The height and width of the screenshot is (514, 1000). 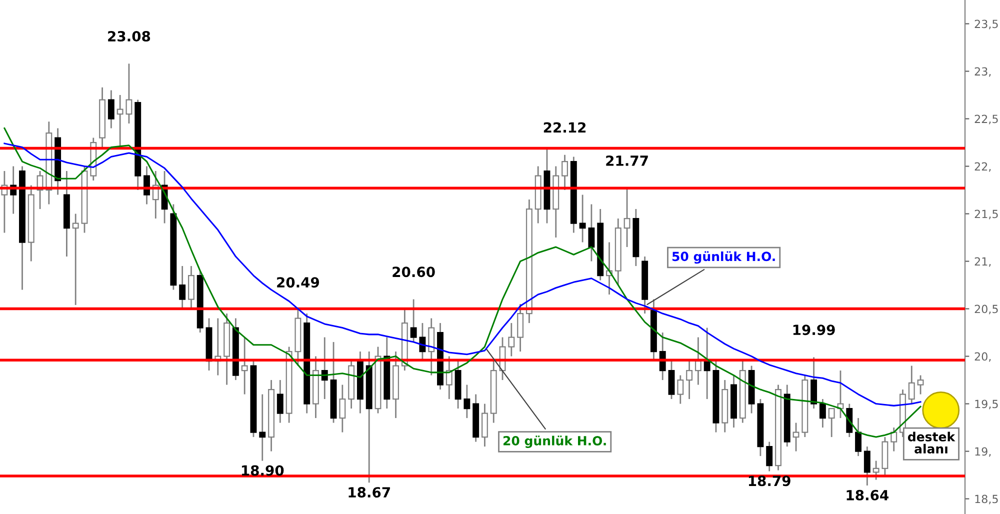 I want to click on y-tick-label: 19,5, so click(x=986, y=405).